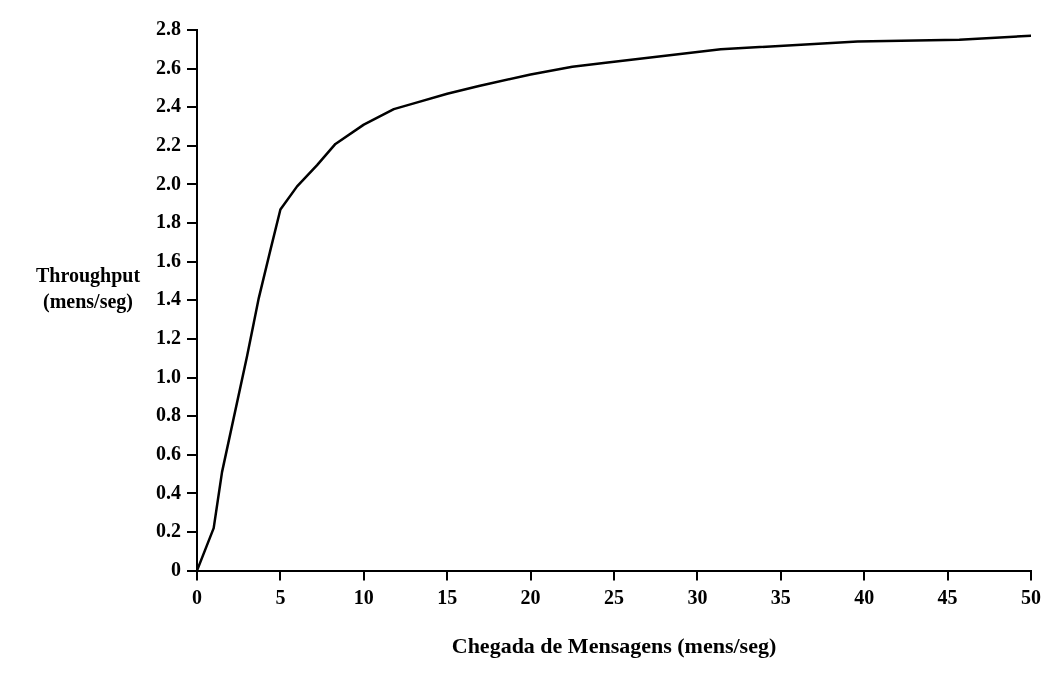 This screenshot has height=675, width=1051. I want to click on x-tick-label: 30, so click(697, 596).